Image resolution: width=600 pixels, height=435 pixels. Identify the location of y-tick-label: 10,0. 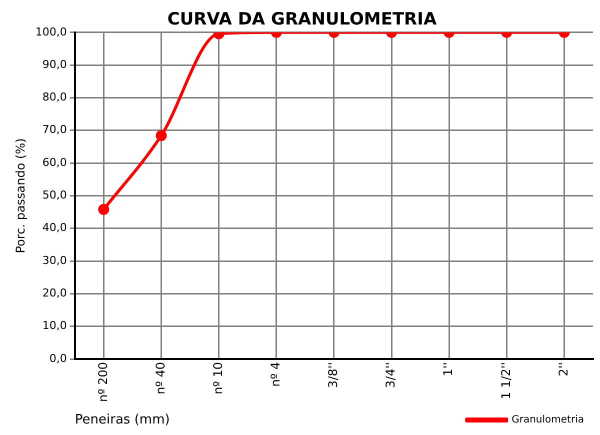
(54, 325).